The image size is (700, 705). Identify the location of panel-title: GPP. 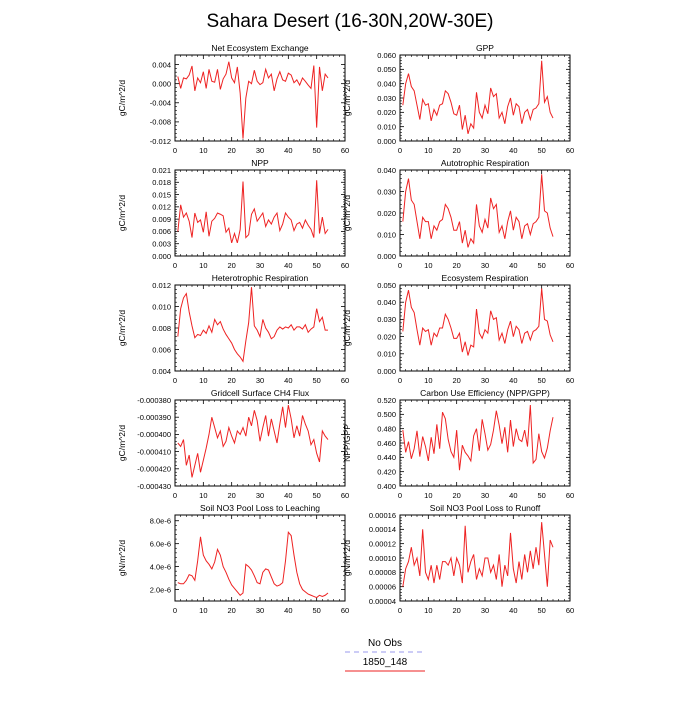
(485, 48).